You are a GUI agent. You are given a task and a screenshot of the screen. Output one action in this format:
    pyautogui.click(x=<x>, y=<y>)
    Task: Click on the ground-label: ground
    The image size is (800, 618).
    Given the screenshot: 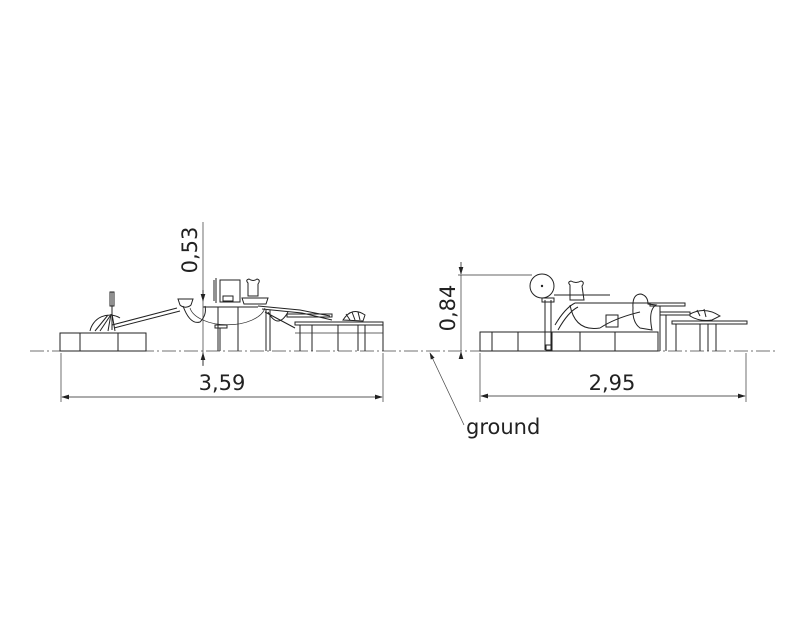 What is the action you would take?
    pyautogui.click(x=503, y=427)
    